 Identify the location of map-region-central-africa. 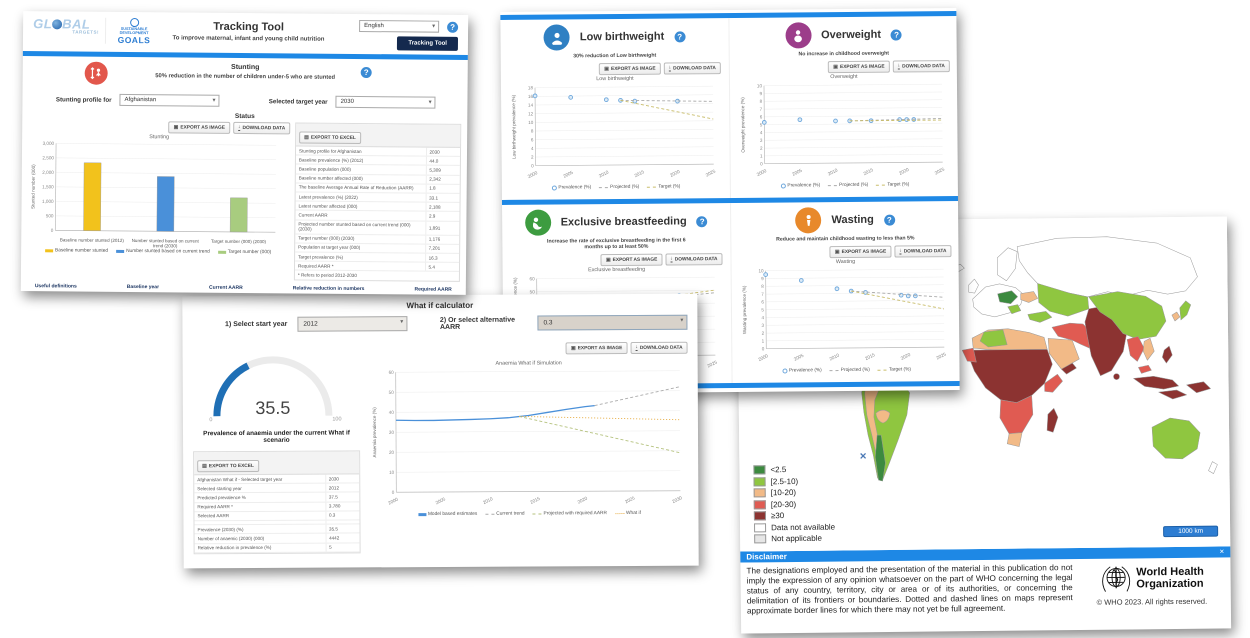
(1011, 376).